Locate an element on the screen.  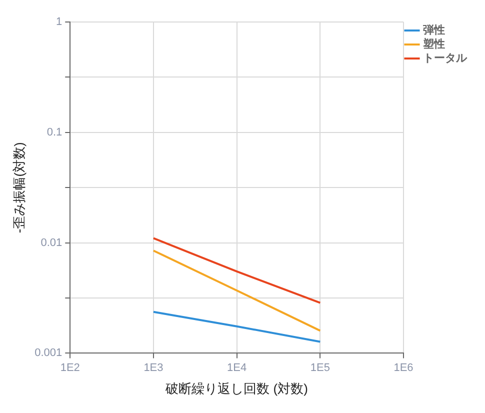
legend-label: トータル is located at coordinates (445, 58).